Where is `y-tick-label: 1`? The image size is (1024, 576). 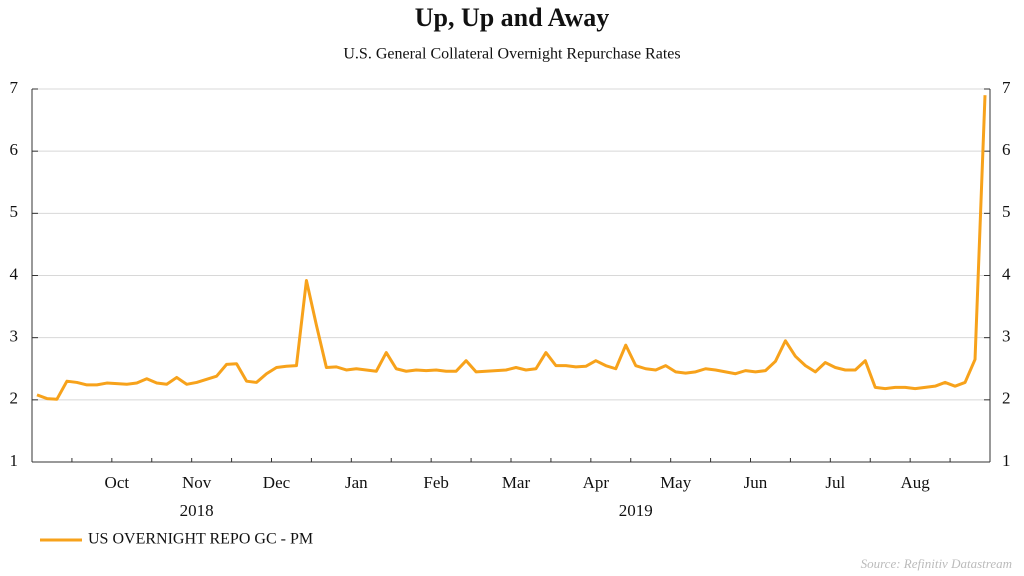
y-tick-label: 1 is located at coordinates (14, 460).